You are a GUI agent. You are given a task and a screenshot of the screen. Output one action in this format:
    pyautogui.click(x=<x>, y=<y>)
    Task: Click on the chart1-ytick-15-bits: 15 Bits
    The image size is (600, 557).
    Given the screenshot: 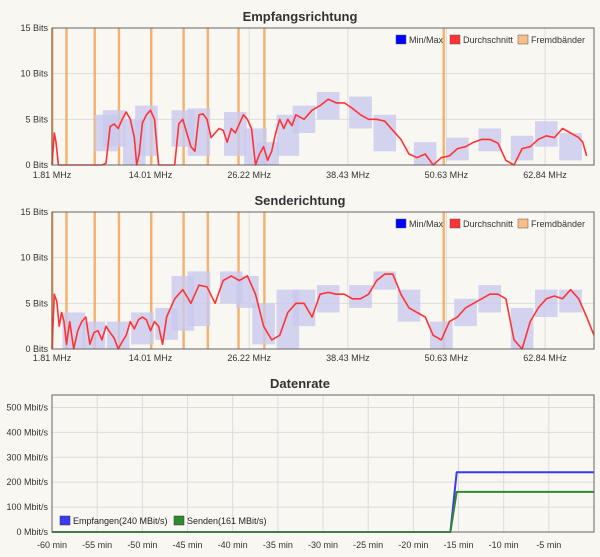 What is the action you would take?
    pyautogui.click(x=34, y=28)
    